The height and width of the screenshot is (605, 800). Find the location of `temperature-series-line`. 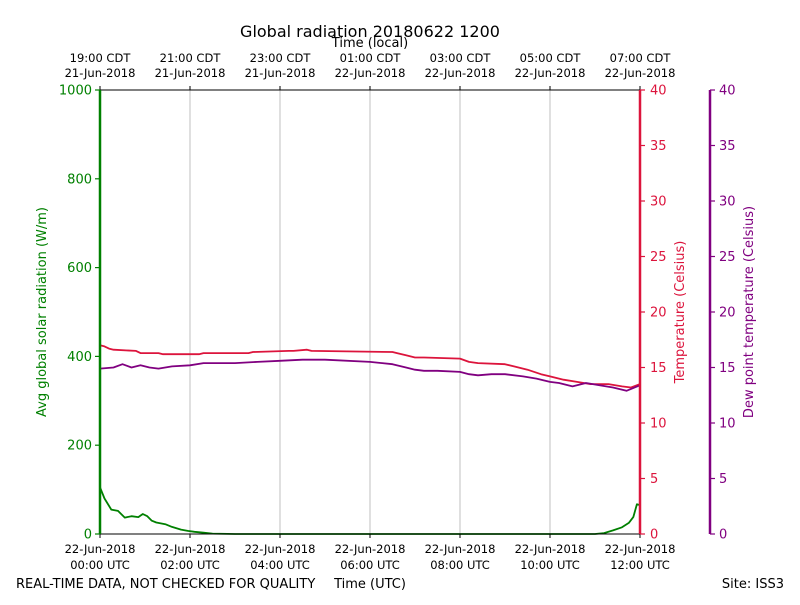

temperature-series-line is located at coordinates (370, 366).